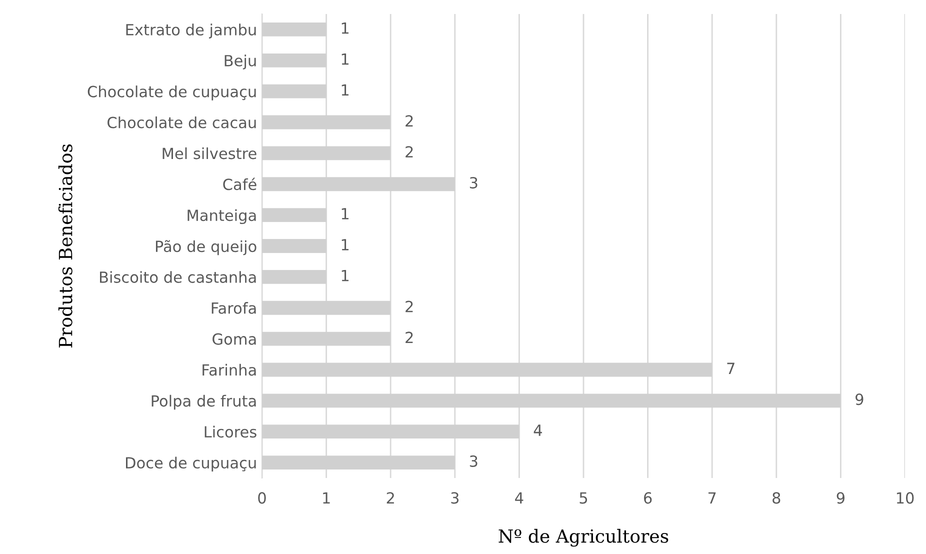 The image size is (926, 554). I want to click on y-tick-label: Chocolate de cacau, so click(182, 122).